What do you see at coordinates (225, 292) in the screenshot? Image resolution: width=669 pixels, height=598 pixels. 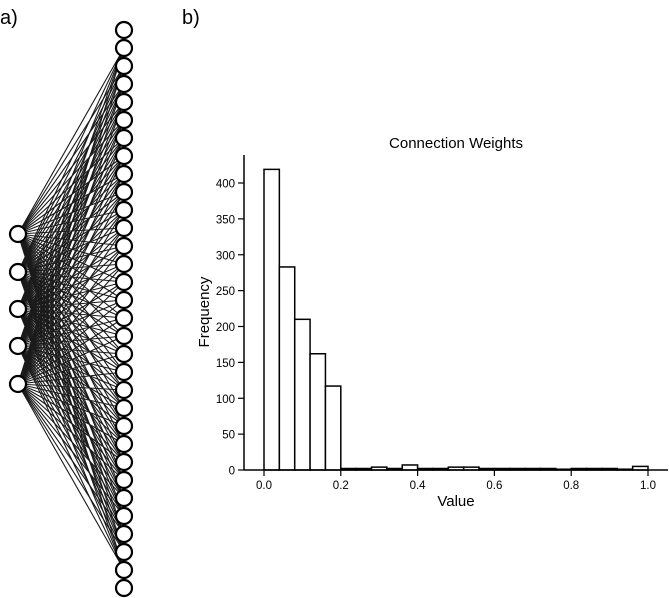 I see `y-tick-label: 250` at bounding box center [225, 292].